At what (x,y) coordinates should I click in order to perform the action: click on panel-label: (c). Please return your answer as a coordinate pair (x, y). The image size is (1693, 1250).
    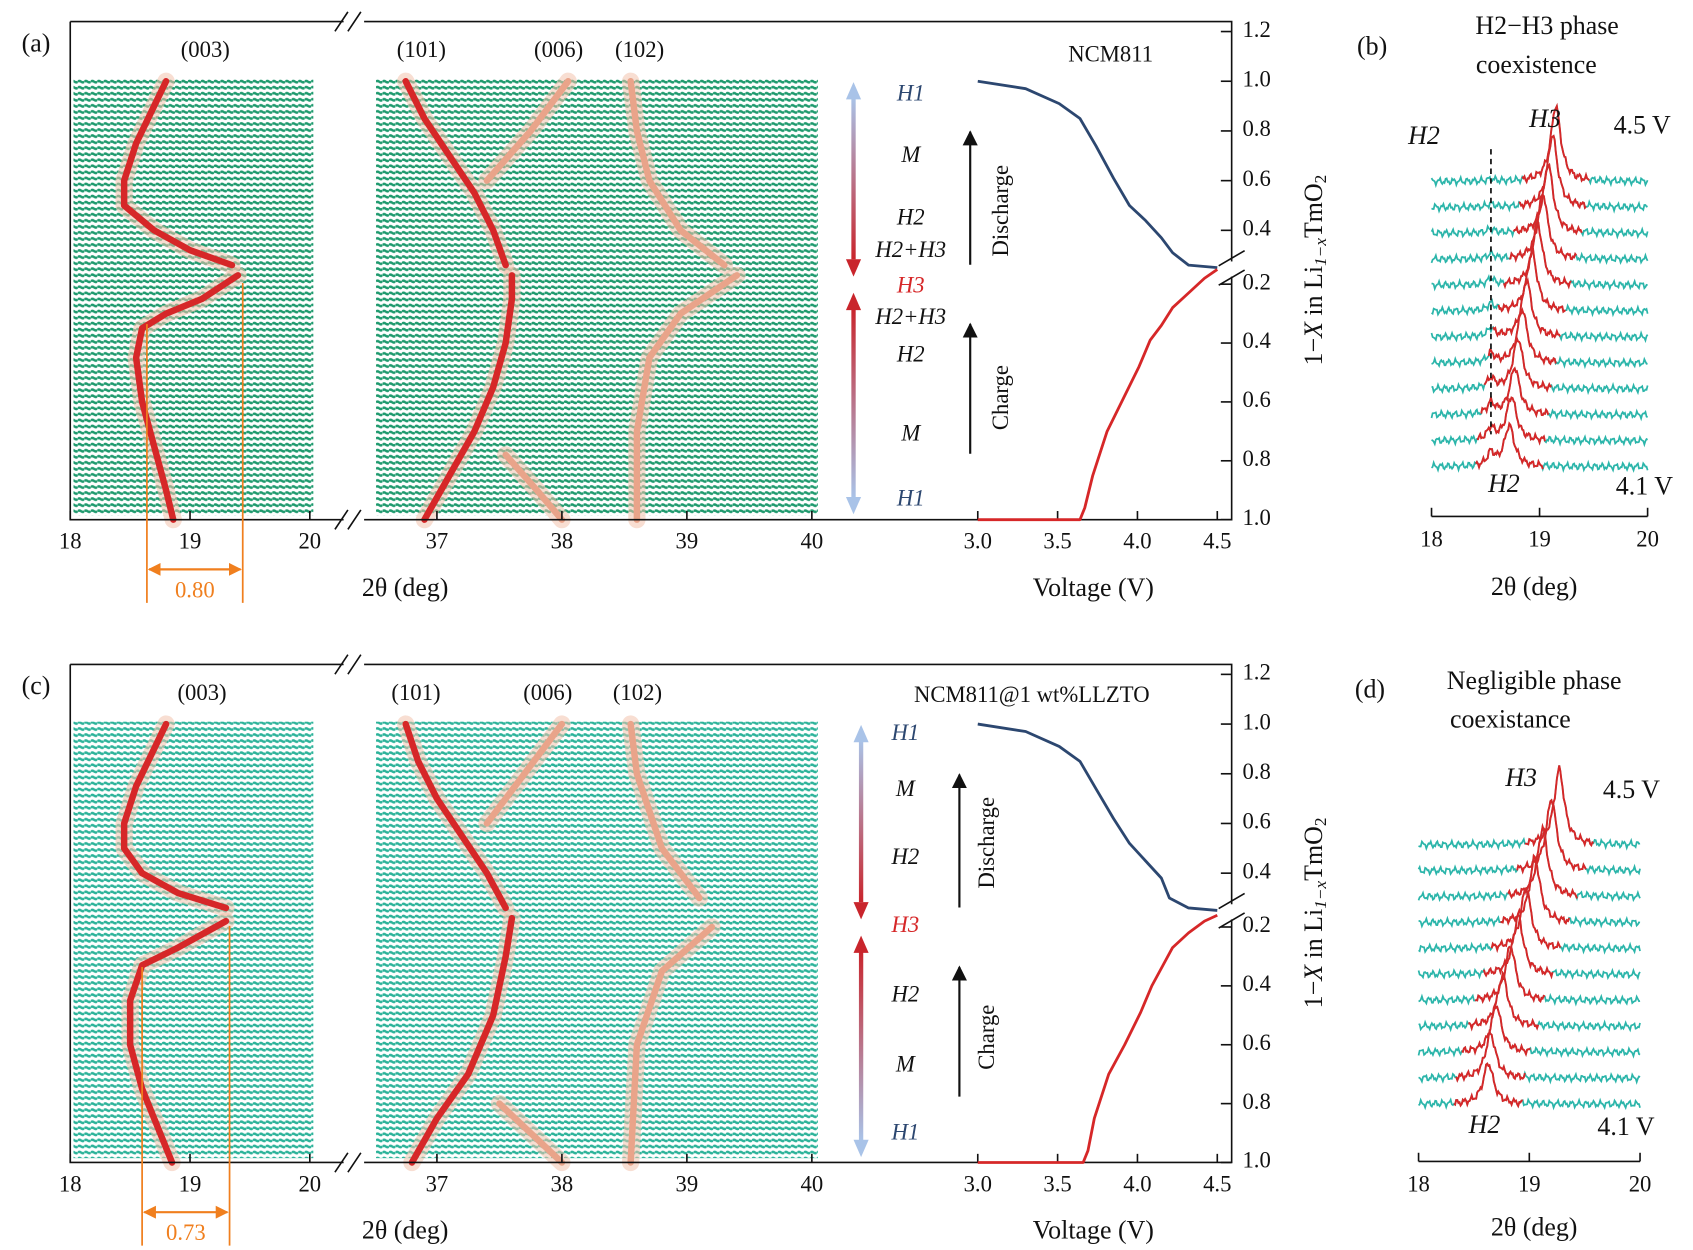
    Looking at the image, I should click on (36, 685).